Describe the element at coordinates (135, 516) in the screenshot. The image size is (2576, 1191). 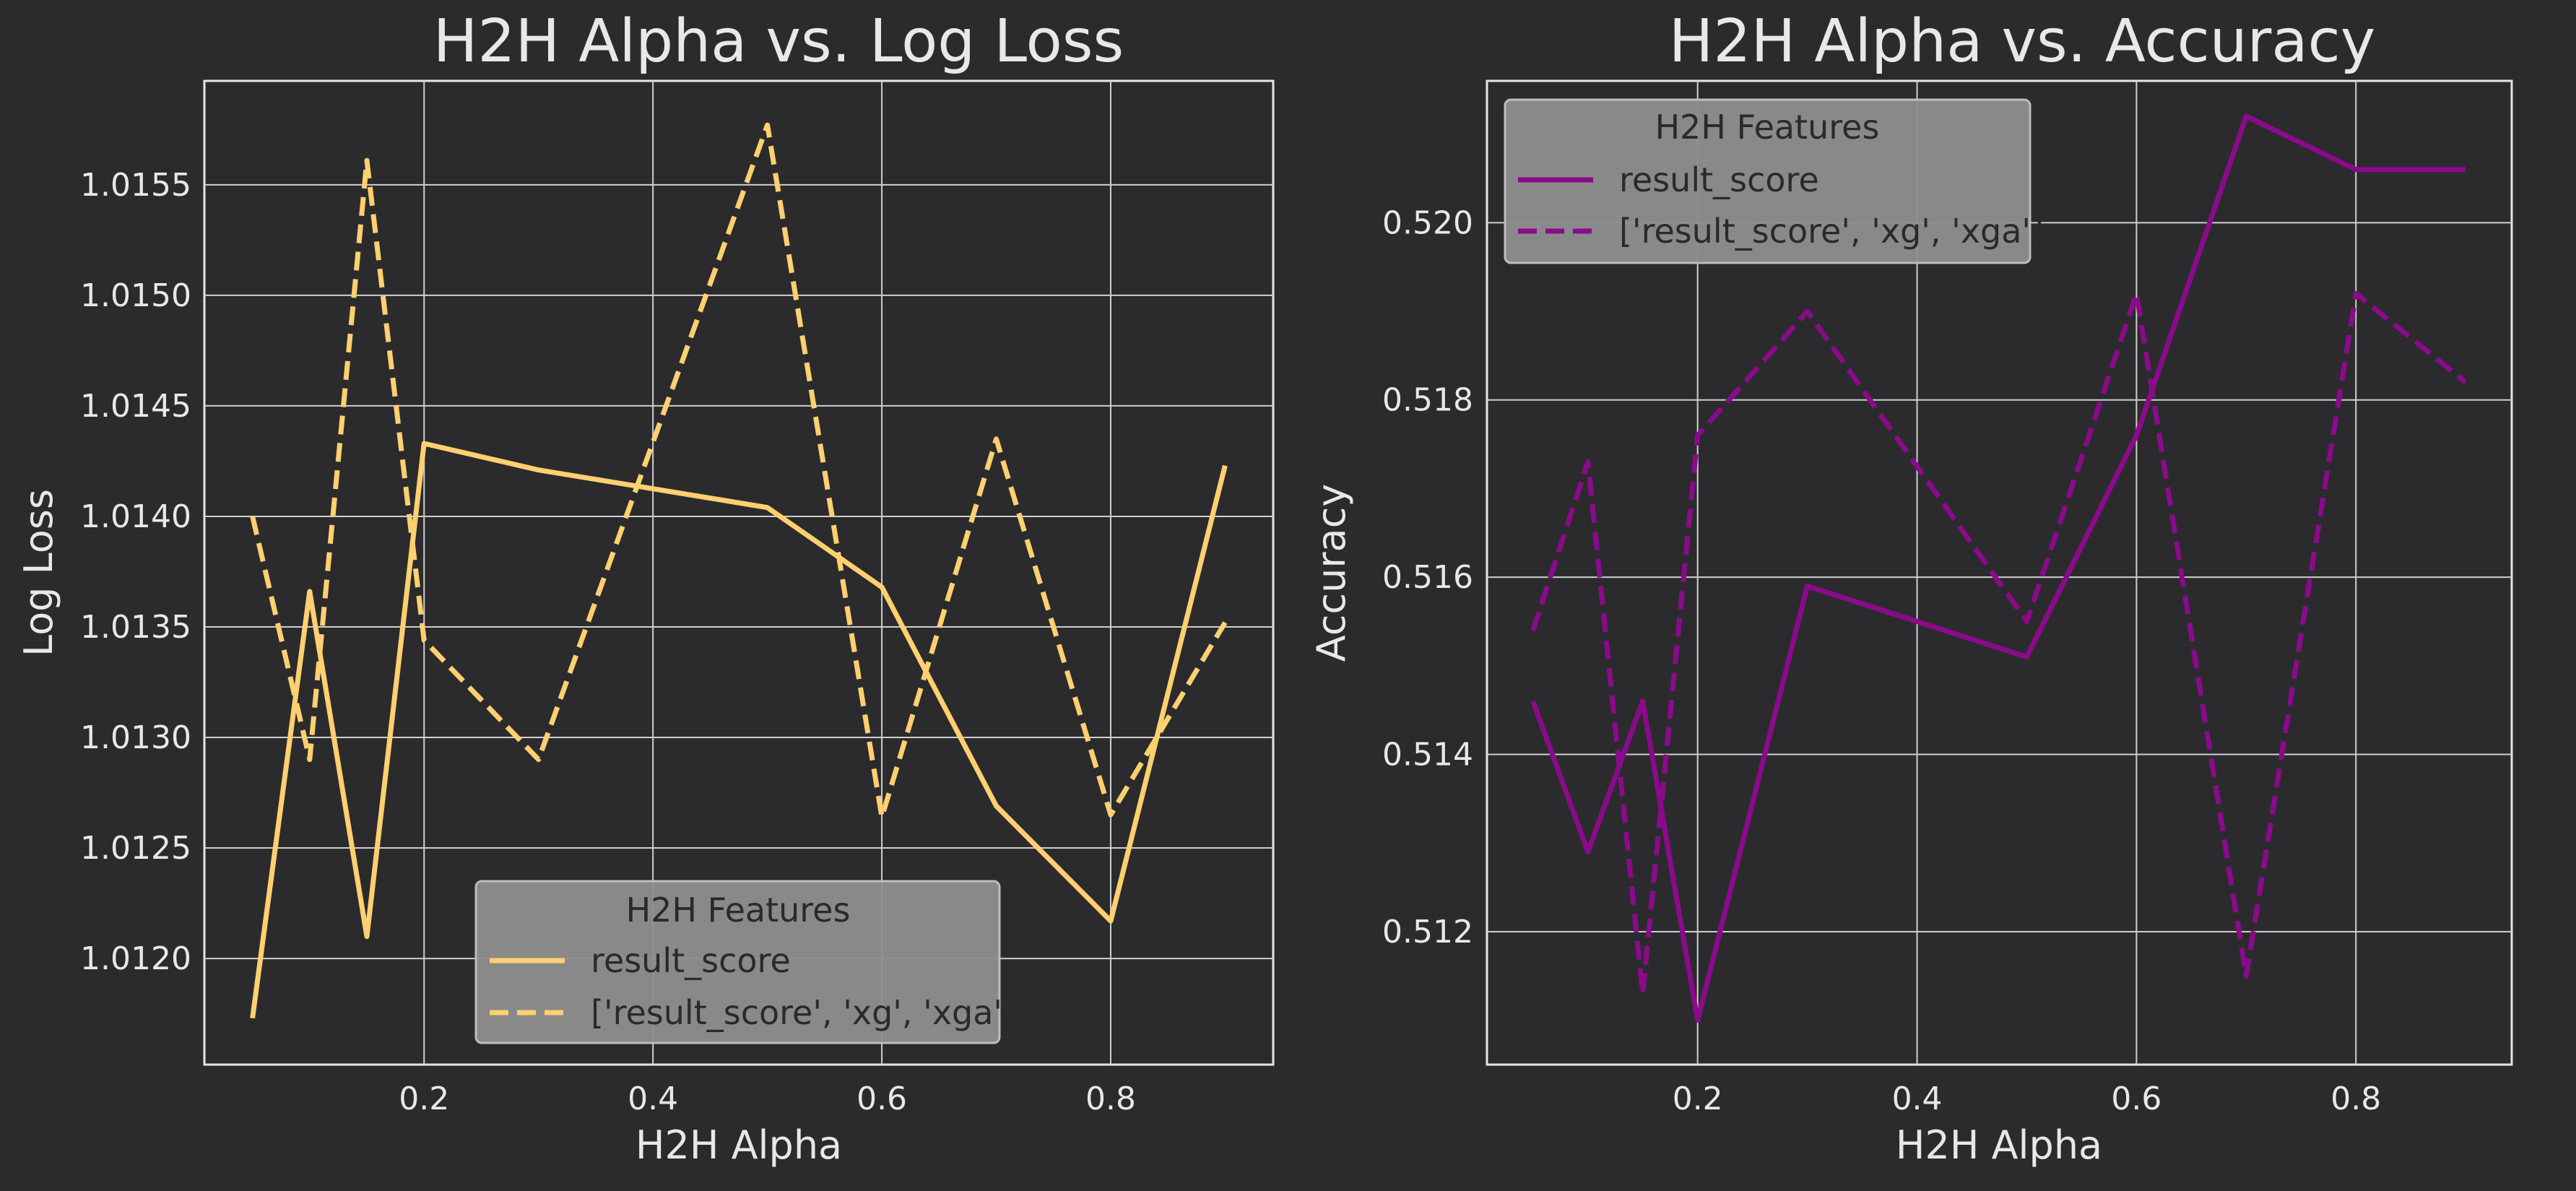
I see `y-tick-label: 1.0140` at that location.